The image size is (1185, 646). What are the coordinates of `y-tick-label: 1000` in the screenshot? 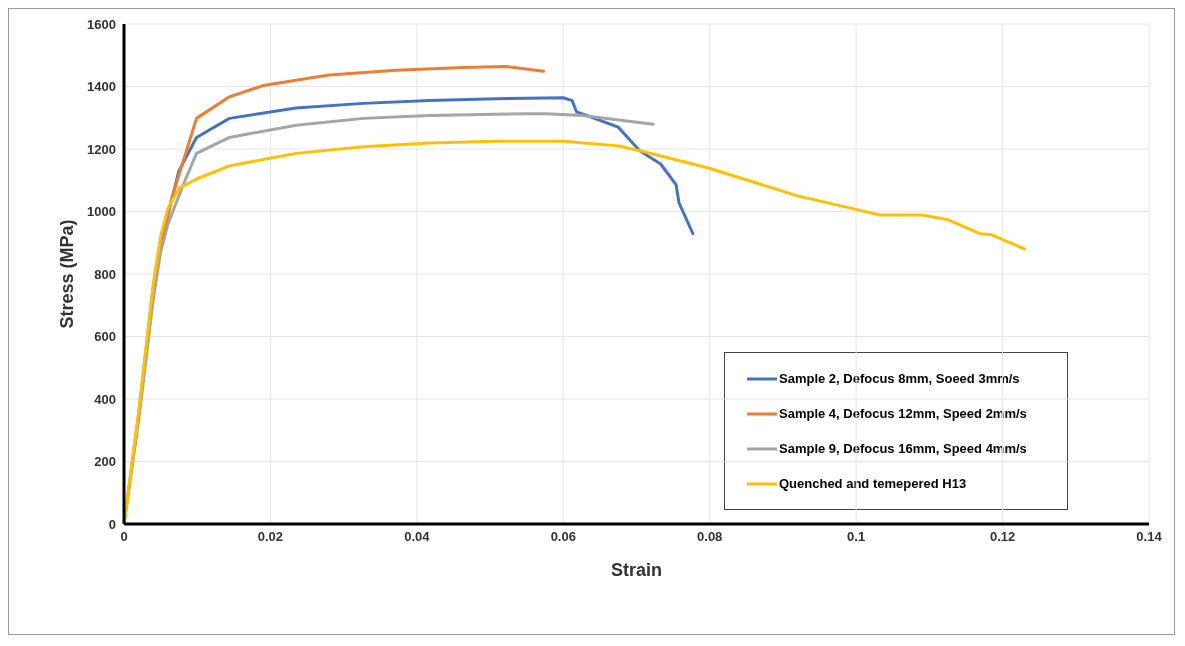 It's located at (101, 212).